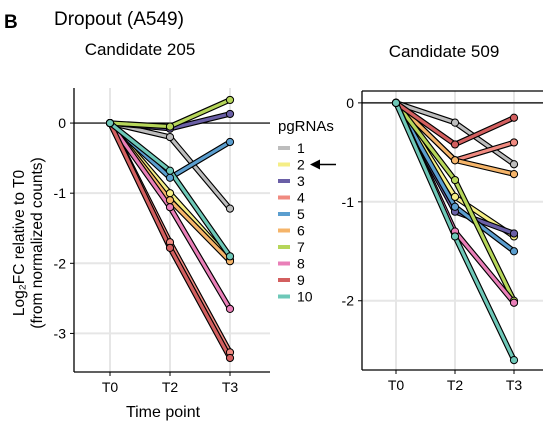 The width and height of the screenshot is (543, 426). What do you see at coordinates (301, 214) in the screenshot?
I see `legend-label: 5` at bounding box center [301, 214].